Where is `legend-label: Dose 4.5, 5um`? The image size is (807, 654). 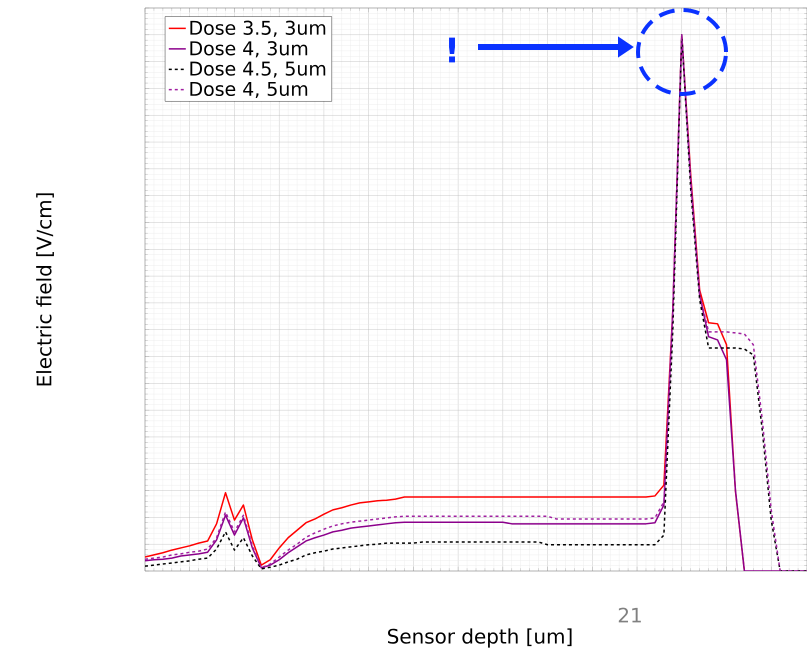
legend-label: Dose 4.5, 5um is located at coordinates (258, 70).